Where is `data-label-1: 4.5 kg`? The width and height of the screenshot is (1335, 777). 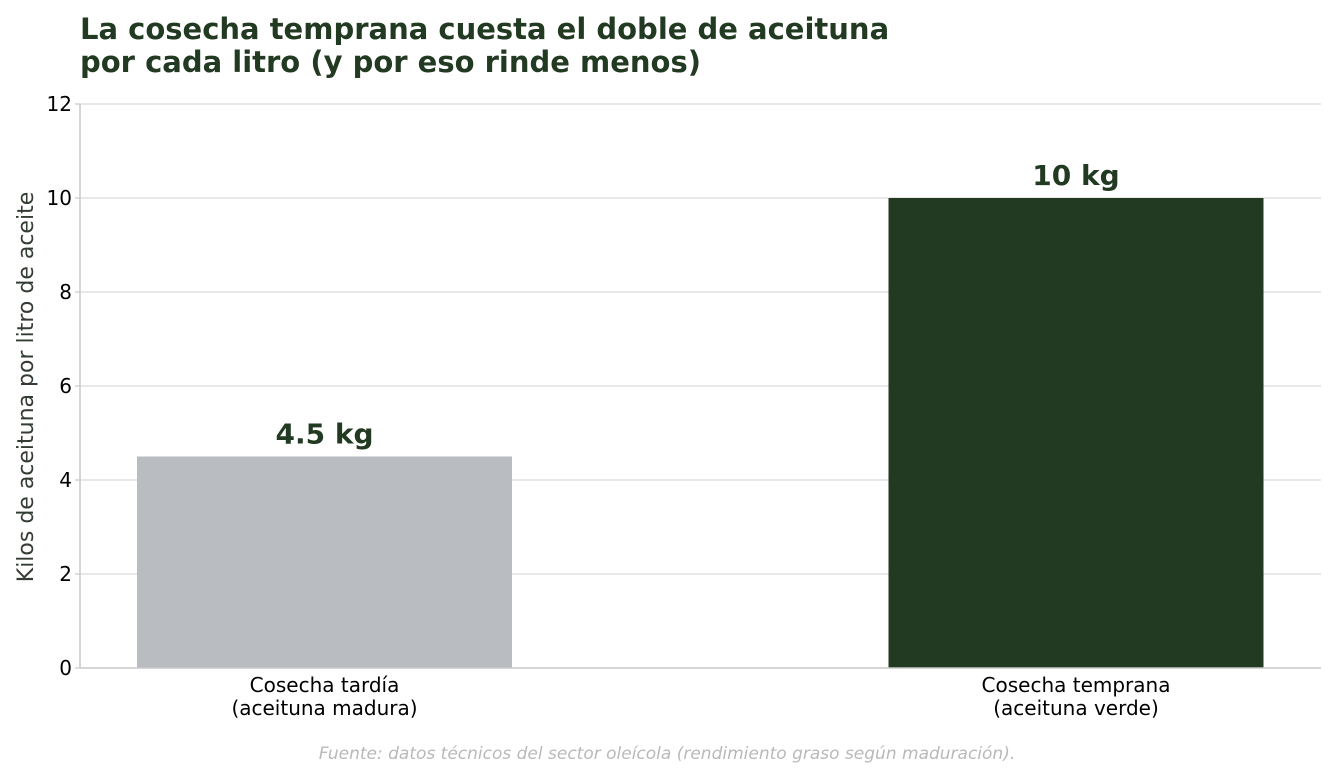
data-label-1: 4.5 kg is located at coordinates (324, 434).